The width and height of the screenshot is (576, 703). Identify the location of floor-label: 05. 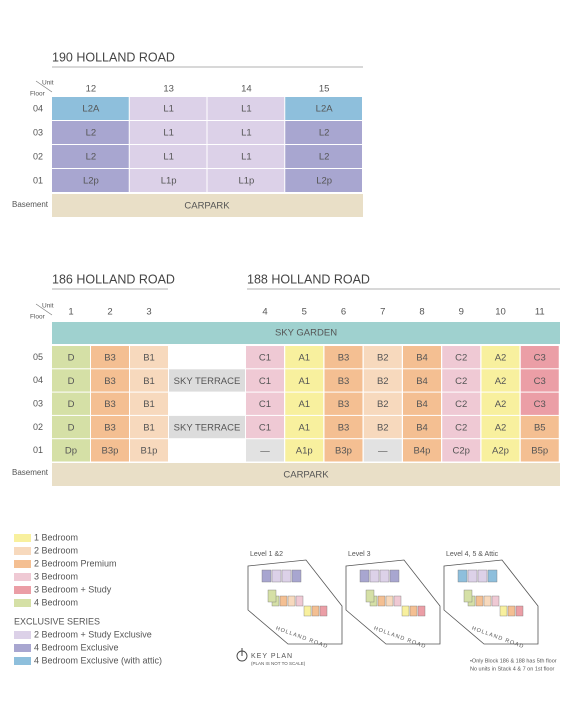
(38, 357).